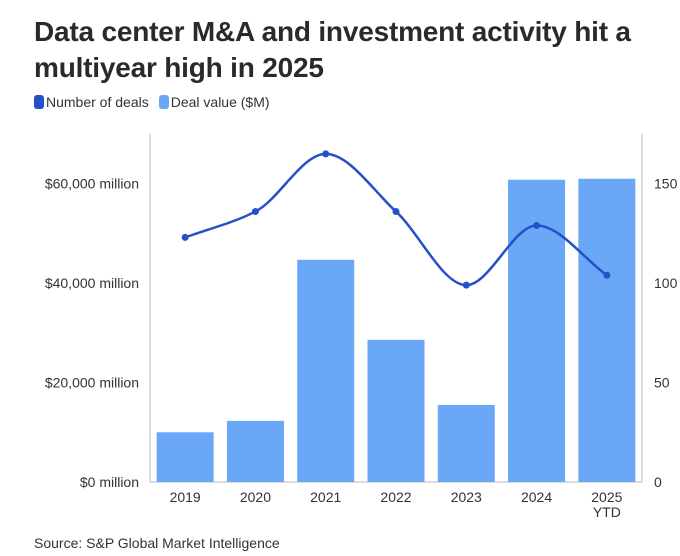  I want to click on legend-item-deals: Number of deals, so click(91, 102).